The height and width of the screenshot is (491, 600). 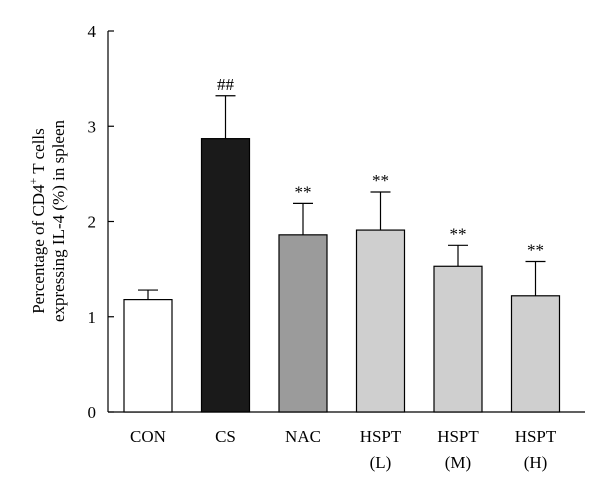 What do you see at coordinates (38, 249) in the screenshot?
I see `y-axis-label-line1: Percentage of CD4` at bounding box center [38, 249].